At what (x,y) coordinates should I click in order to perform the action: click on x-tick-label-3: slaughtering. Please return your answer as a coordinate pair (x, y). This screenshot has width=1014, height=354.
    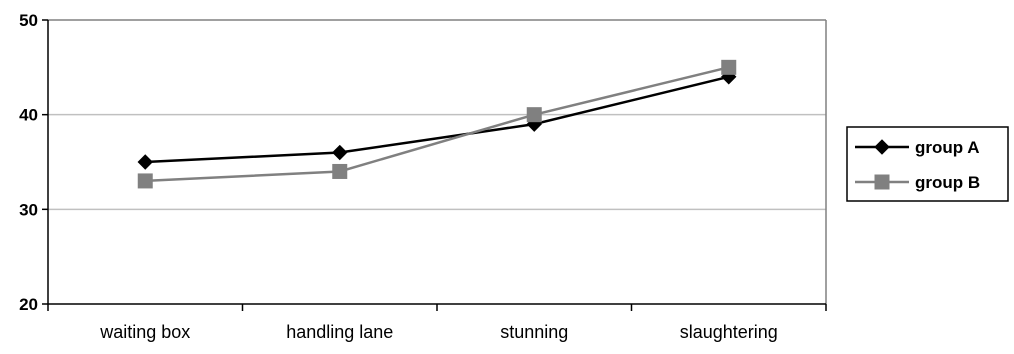
    Looking at the image, I should click on (729, 332).